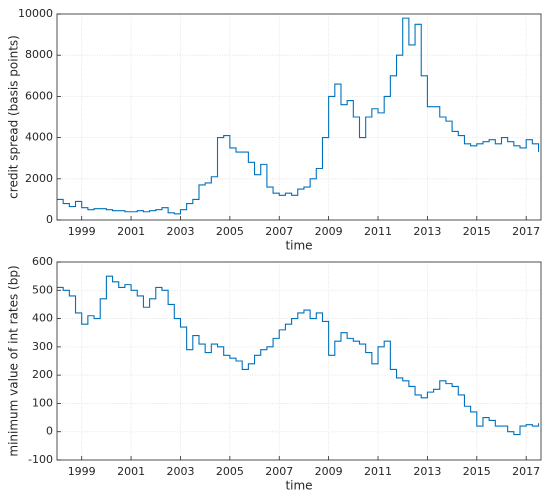 This screenshot has width=550, height=495. I want to click on y-tick-label: 200, so click(42, 374).